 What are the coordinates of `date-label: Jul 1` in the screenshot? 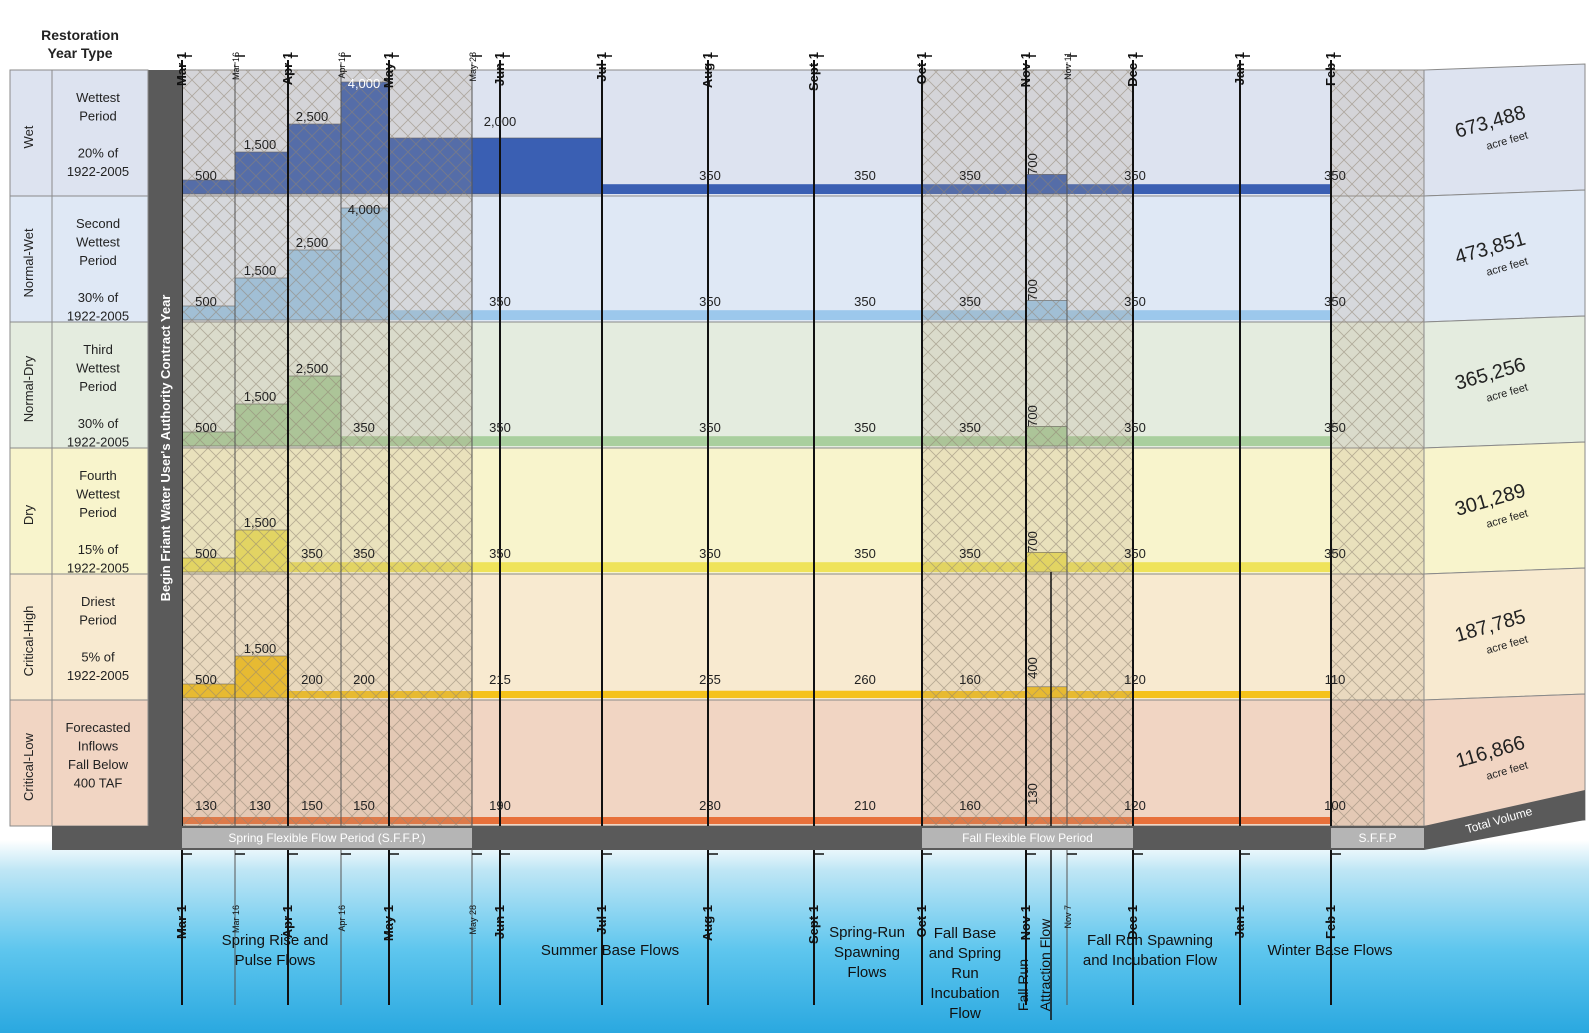 It's located at (601, 67).